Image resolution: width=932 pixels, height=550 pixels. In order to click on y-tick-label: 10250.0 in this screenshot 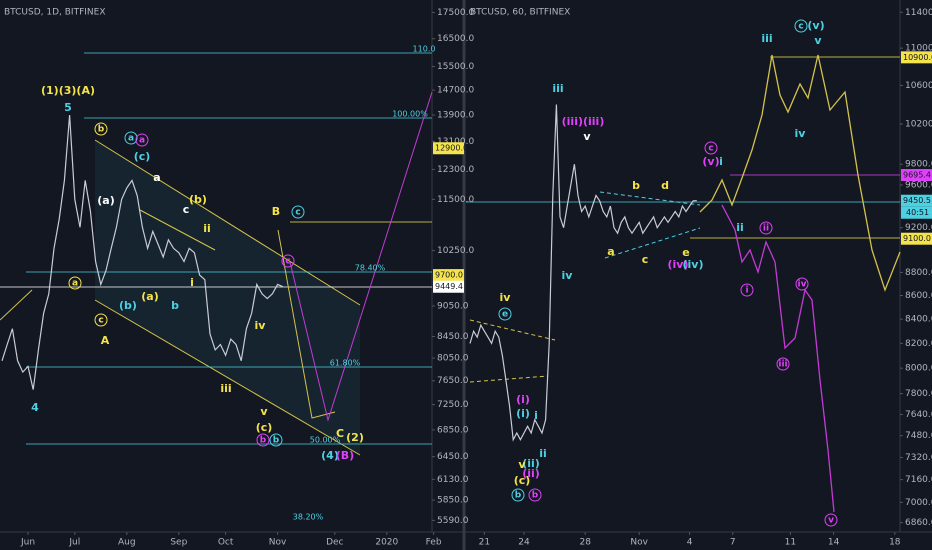, I will do `click(455, 251)`.